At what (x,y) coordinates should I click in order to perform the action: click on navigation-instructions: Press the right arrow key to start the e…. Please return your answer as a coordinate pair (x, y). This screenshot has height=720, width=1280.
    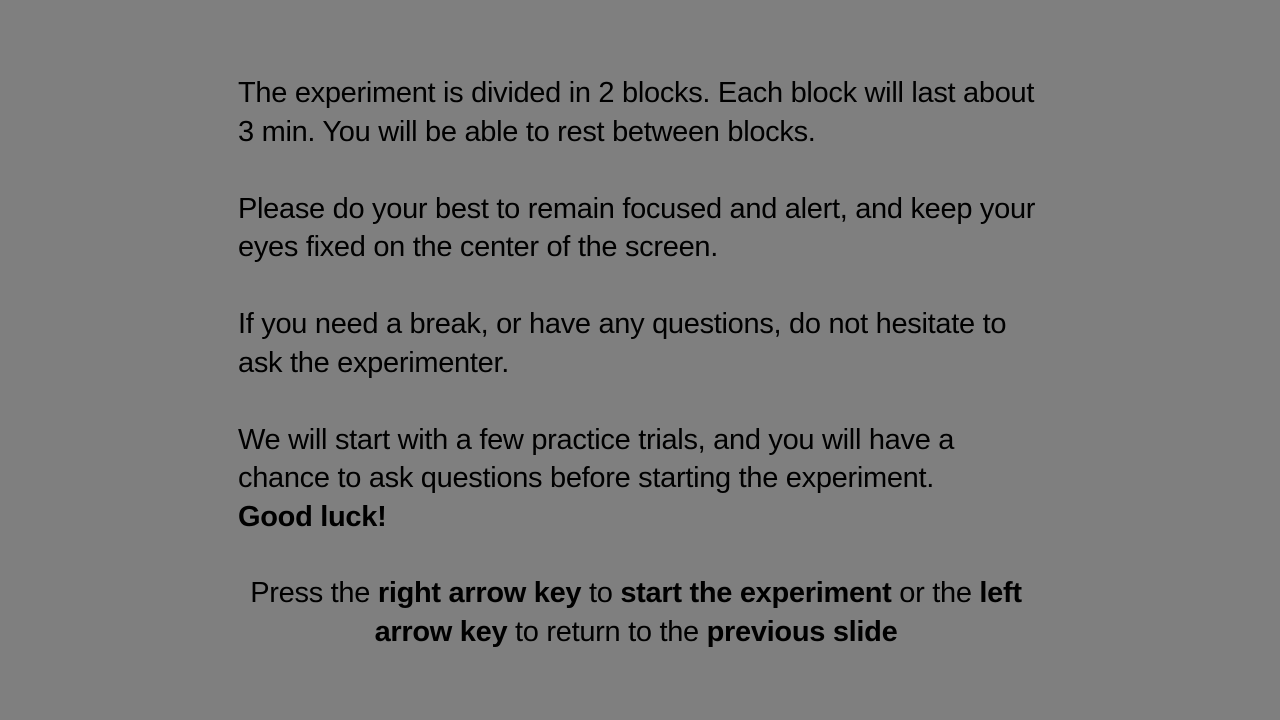
    Looking at the image, I should click on (636, 612).